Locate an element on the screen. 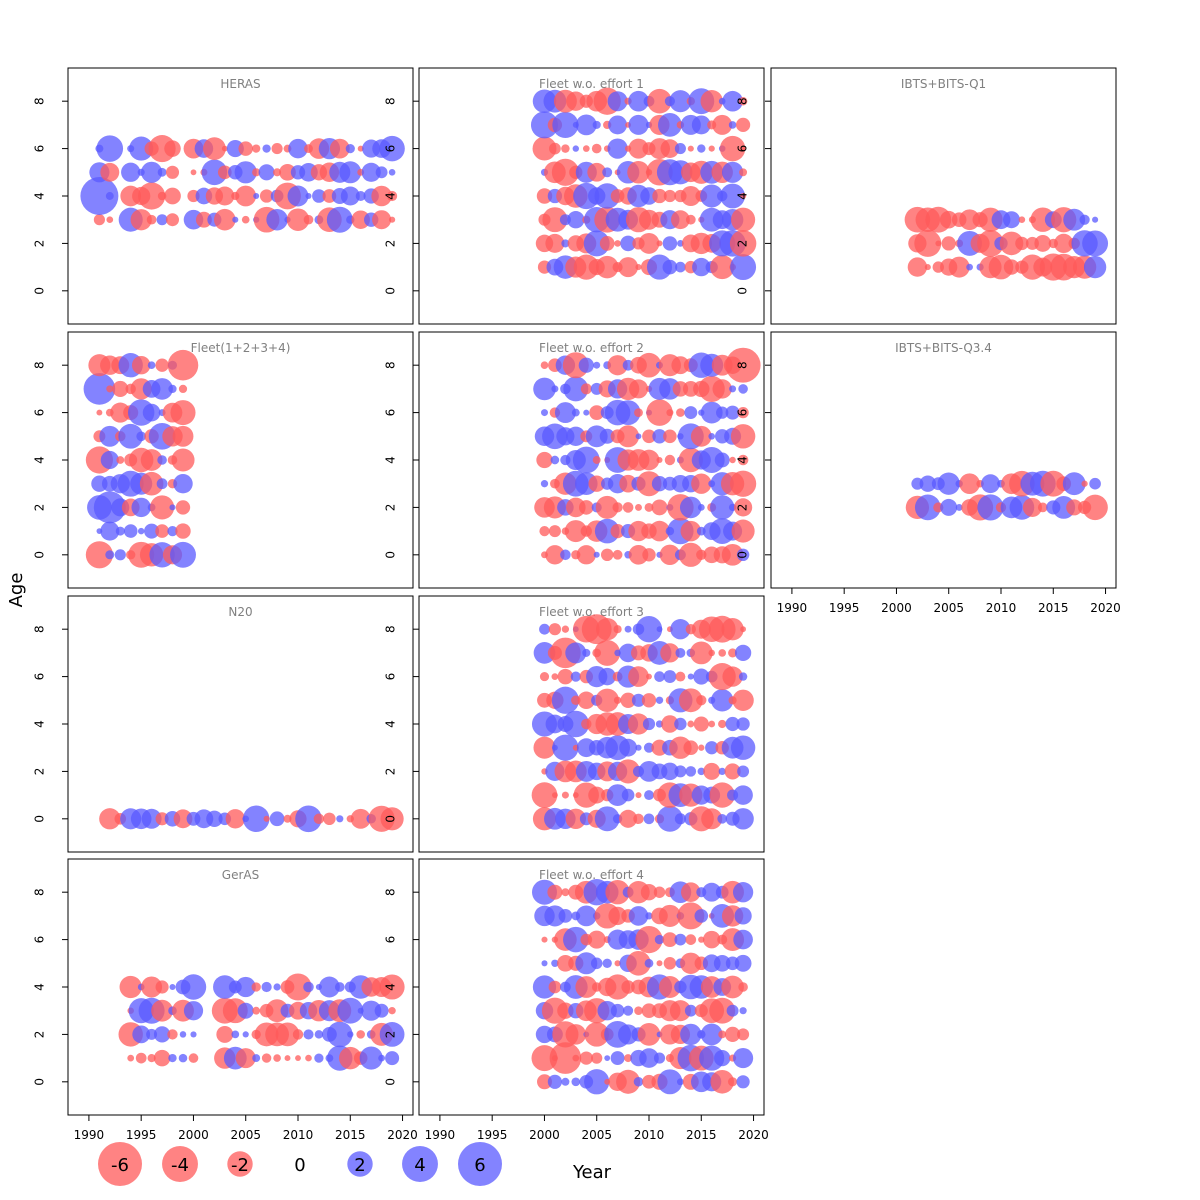 This screenshot has width=1200, height=1200. panel-title: IBTS+BITS-Q3.4 is located at coordinates (943, 348).